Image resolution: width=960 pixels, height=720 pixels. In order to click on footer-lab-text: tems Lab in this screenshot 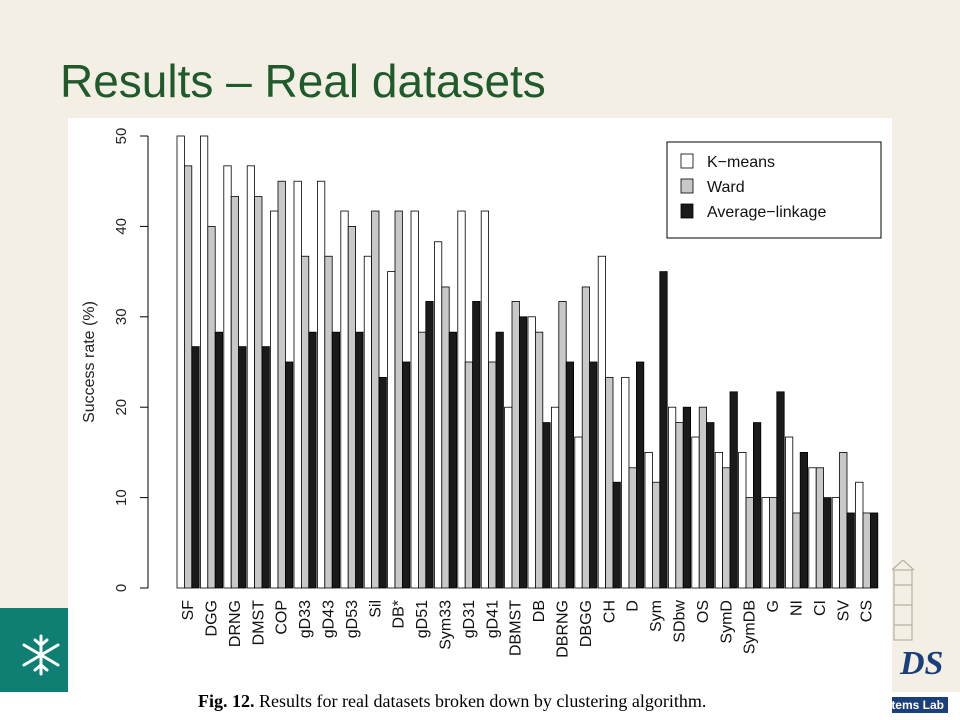, I will do `click(917, 705)`.